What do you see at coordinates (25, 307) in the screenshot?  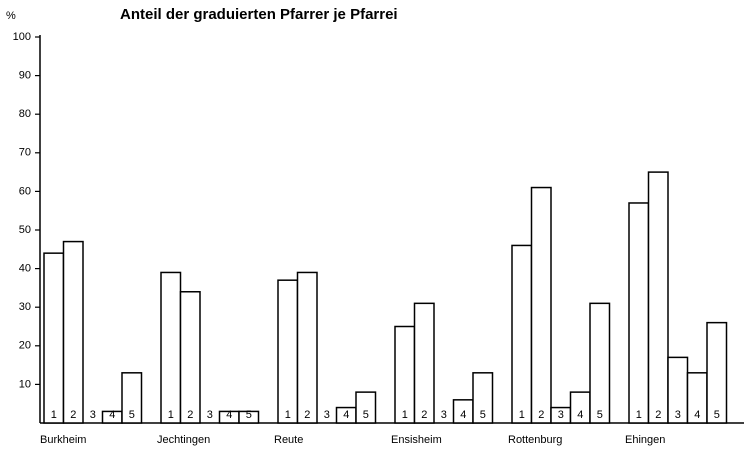 I see `y-tick-label: 30` at bounding box center [25, 307].